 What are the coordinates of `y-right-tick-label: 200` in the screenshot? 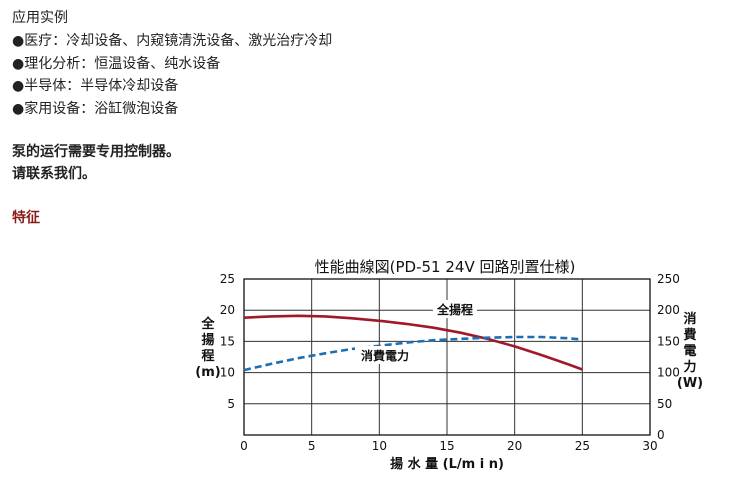 It's located at (668, 310).